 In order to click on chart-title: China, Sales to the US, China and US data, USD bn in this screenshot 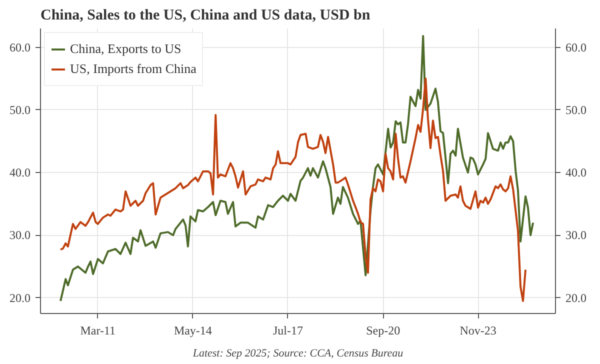, I will do `click(205, 16)`.